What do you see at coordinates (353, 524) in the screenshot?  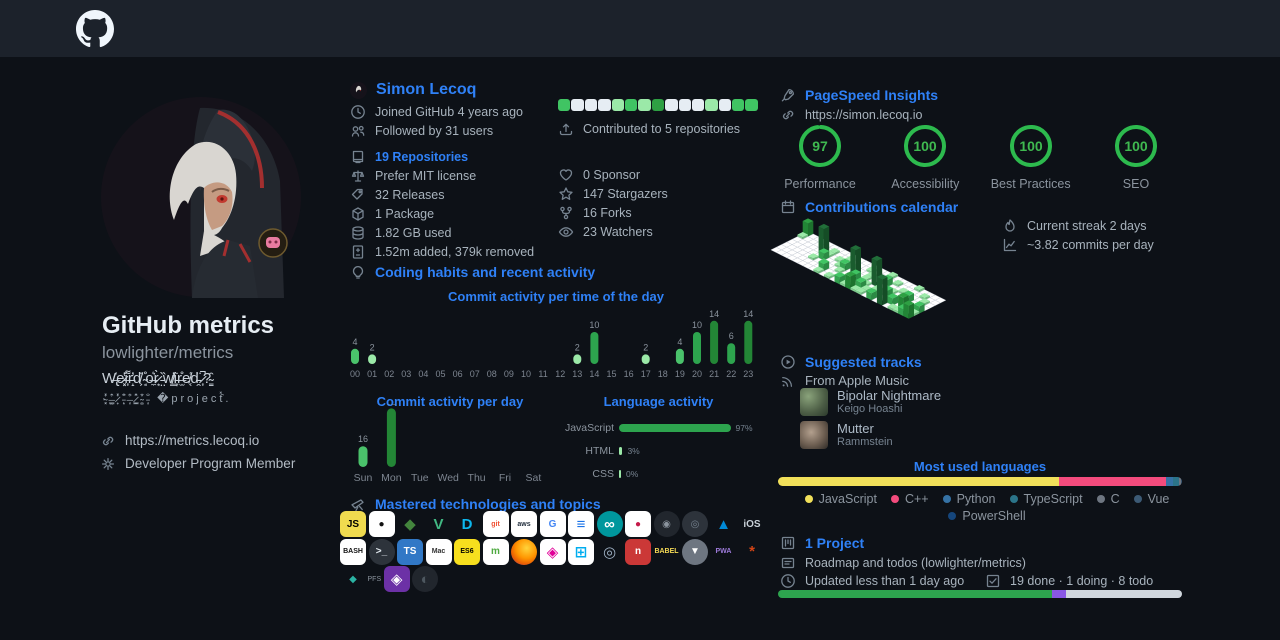 I see `javascript-icon: JS` at bounding box center [353, 524].